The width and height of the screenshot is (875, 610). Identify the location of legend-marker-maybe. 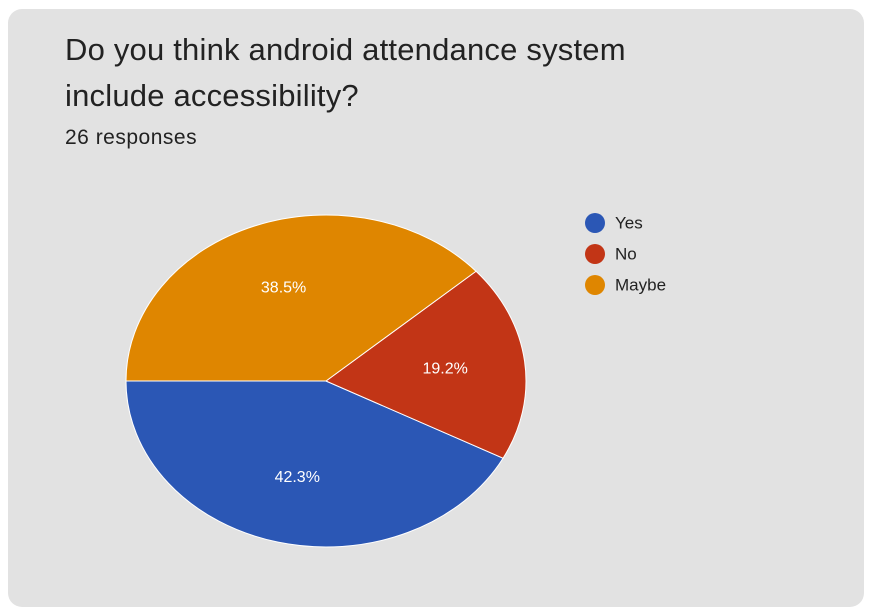
(595, 285).